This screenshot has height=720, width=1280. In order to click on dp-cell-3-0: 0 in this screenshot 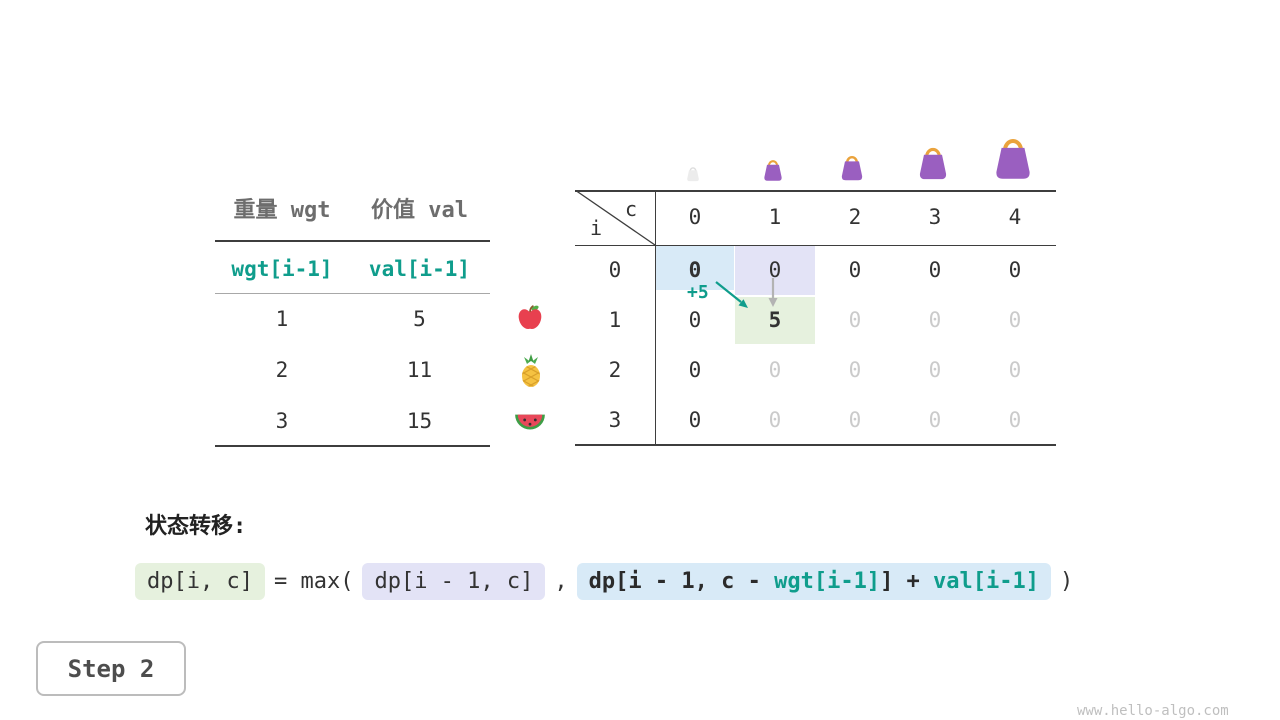, I will do `click(695, 420)`.